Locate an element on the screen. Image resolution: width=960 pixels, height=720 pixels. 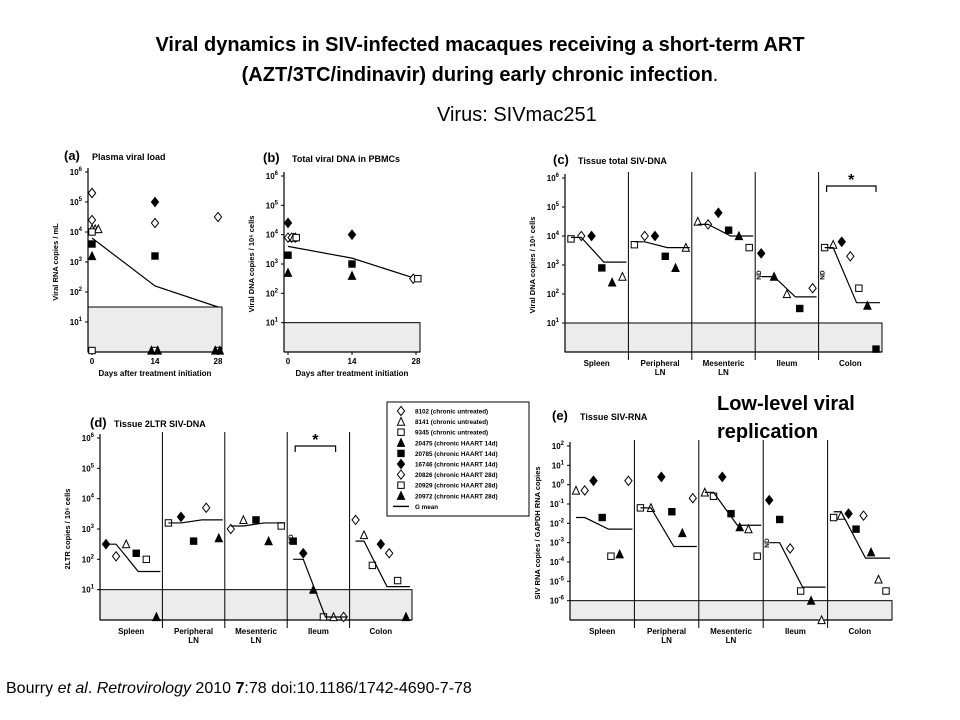
note-line-2: replication is located at coordinates (768, 432).